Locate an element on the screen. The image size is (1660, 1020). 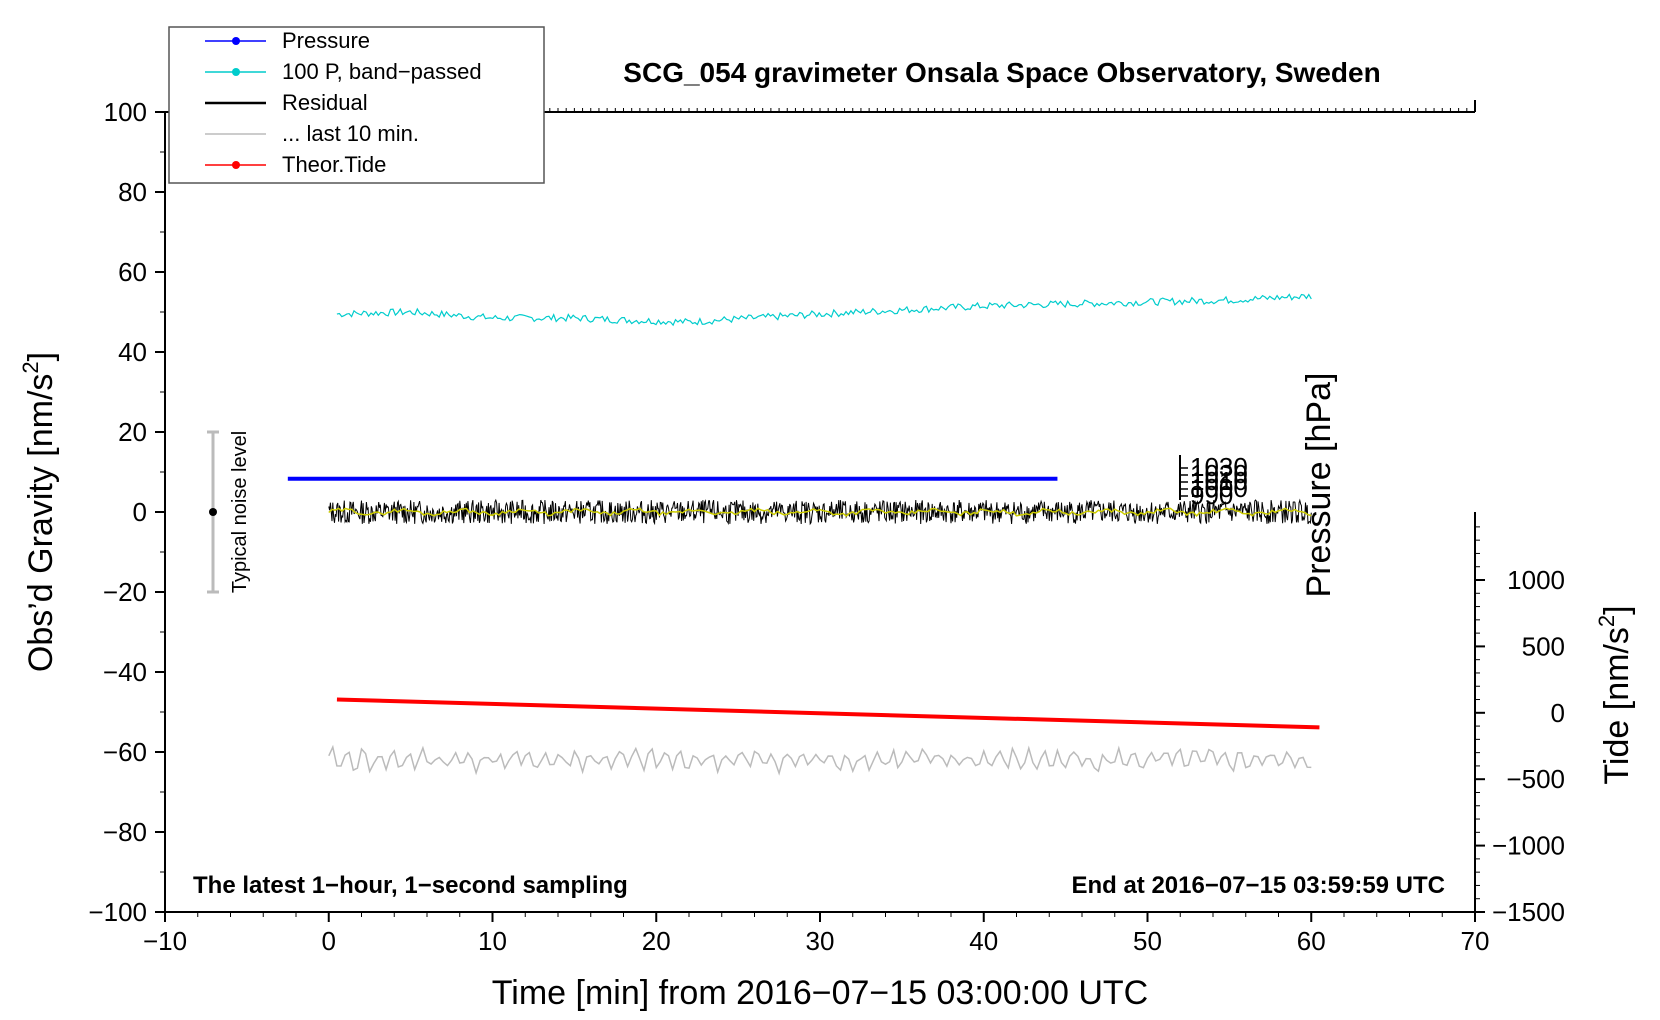
noise-level-bar: Typical noise level is located at coordinates (229, 512).